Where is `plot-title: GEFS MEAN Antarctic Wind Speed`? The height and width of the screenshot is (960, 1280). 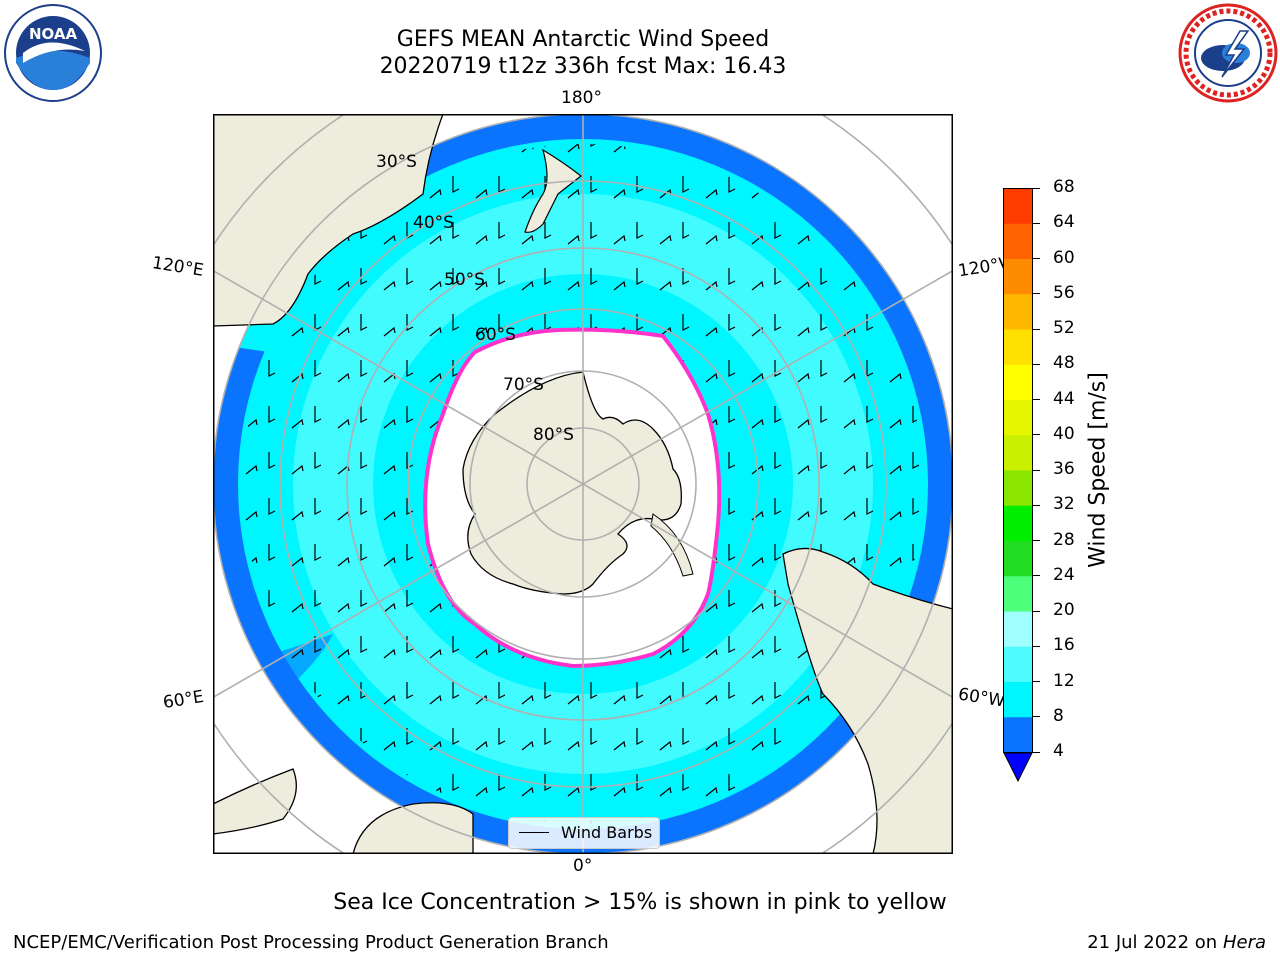 plot-title: GEFS MEAN Antarctic Wind Speed is located at coordinates (583, 39).